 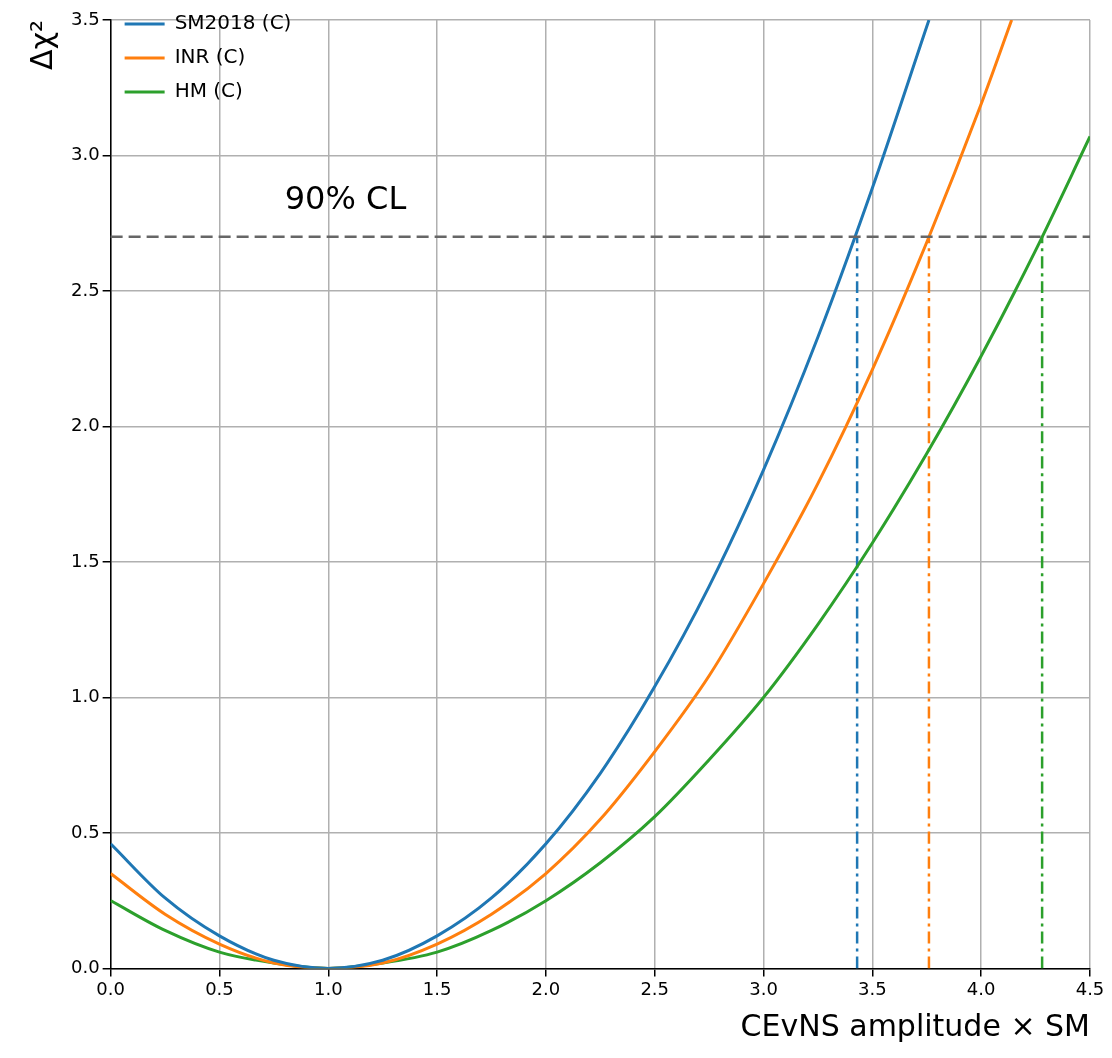 I want to click on x-tick-label: 3.0, so click(x=763, y=988).